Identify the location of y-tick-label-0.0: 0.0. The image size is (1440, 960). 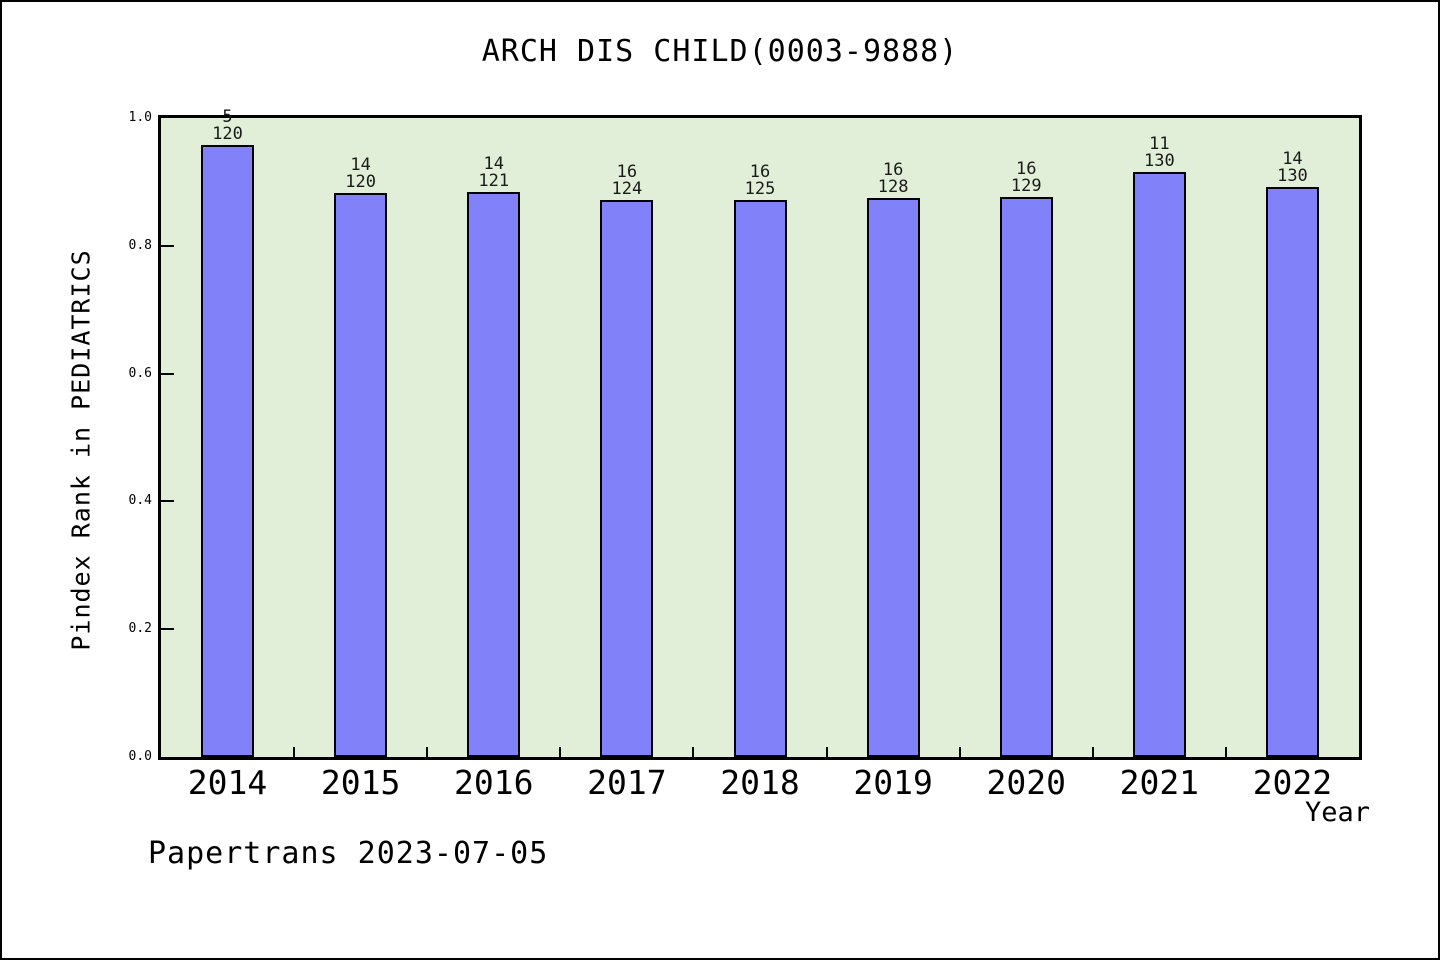
(140, 756).